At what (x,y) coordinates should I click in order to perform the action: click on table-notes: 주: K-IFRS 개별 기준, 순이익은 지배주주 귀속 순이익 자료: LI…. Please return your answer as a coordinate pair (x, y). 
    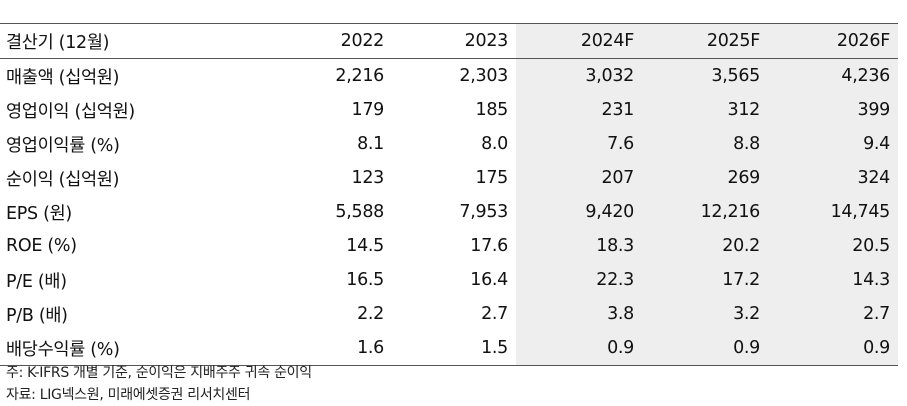
    Looking at the image, I should click on (159, 384).